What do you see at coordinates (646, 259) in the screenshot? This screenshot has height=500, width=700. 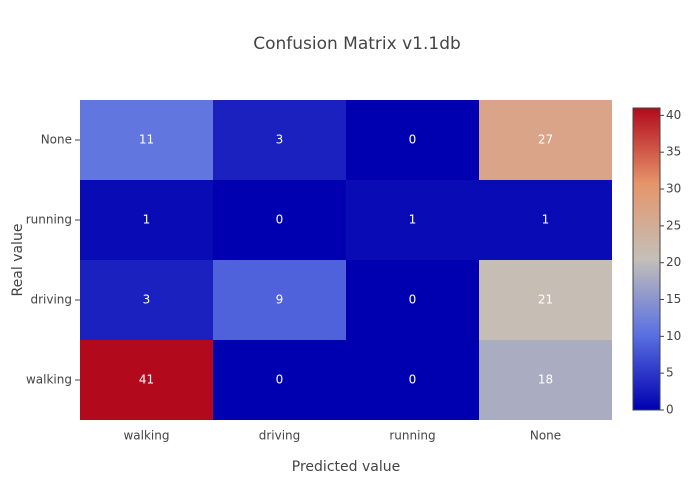 I see `colorbar` at bounding box center [646, 259].